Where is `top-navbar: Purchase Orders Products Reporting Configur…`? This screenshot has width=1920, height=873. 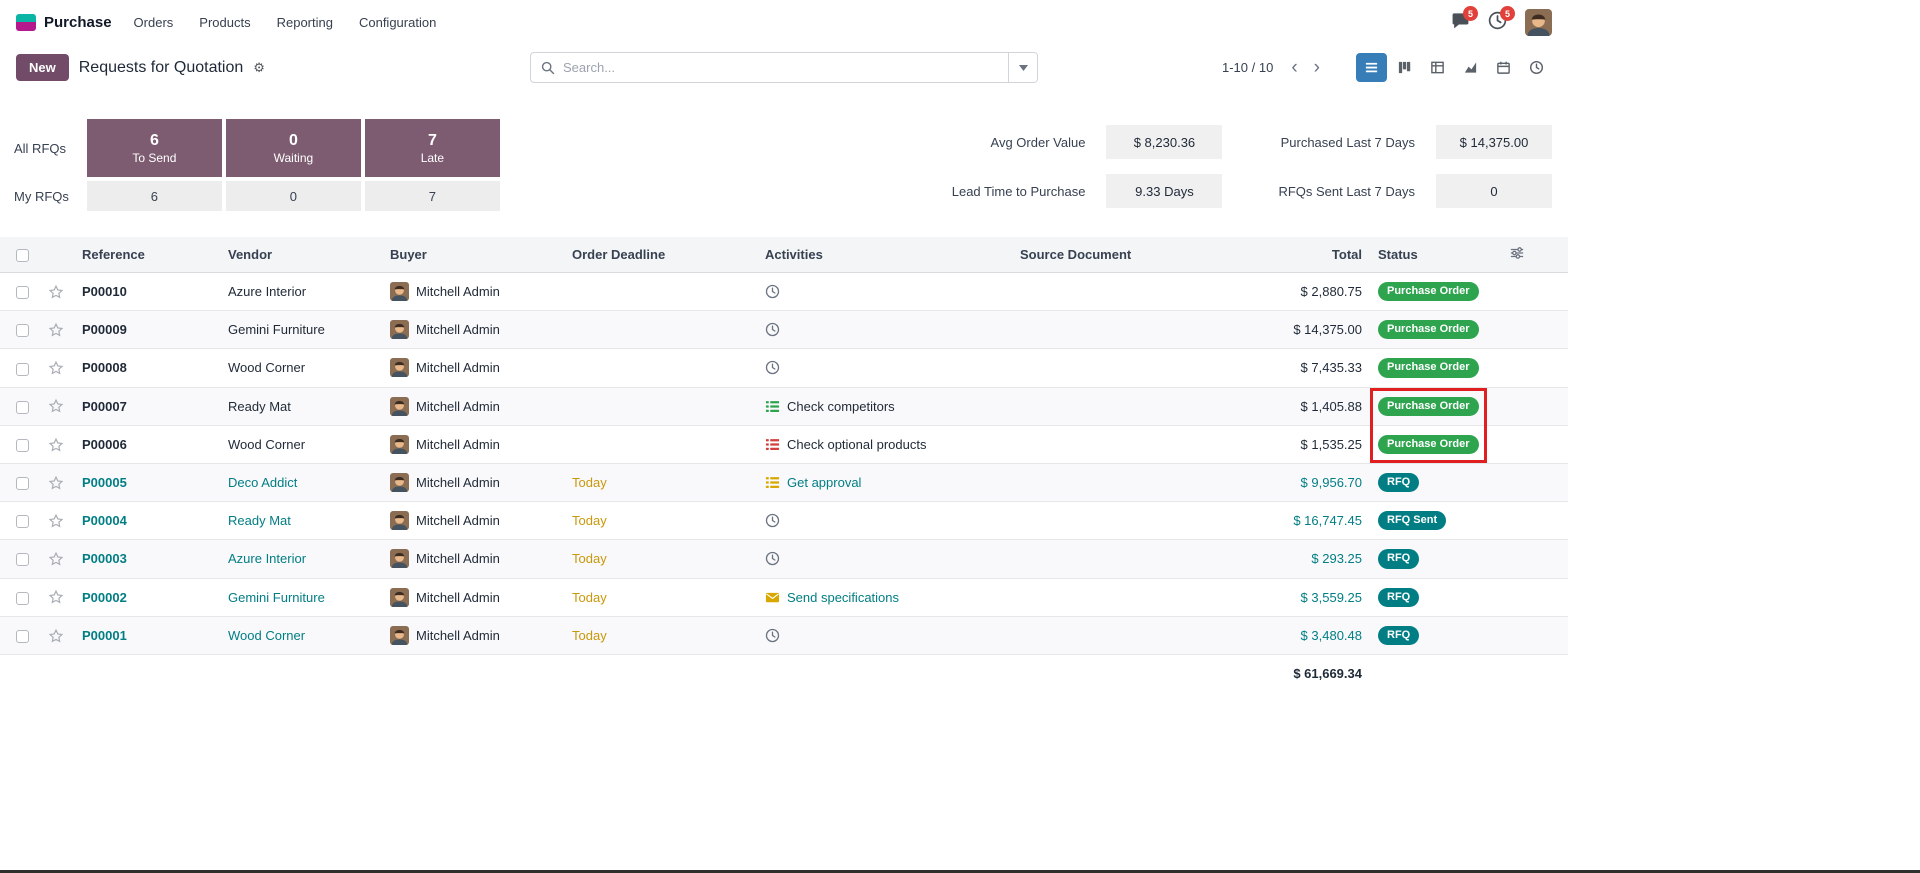 top-navbar: Purchase Orders Products Reporting Configur… is located at coordinates (784, 22).